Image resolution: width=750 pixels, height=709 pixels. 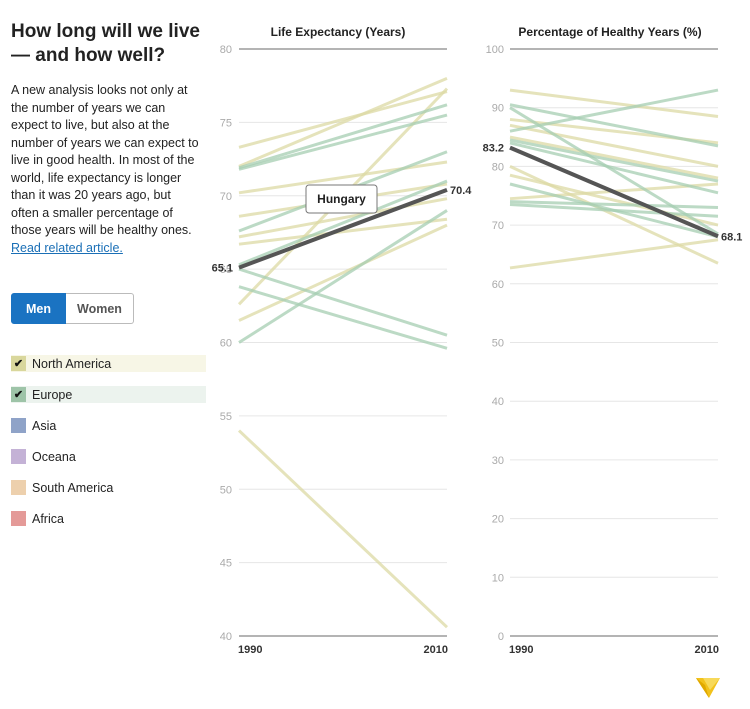 I want to click on legend-item: South America, so click(x=106, y=487).